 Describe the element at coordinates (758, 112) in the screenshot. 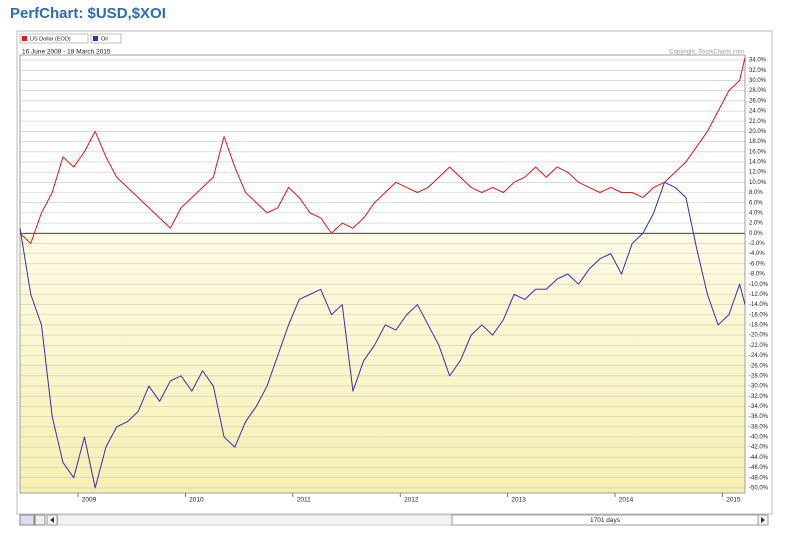

I see `y-tick-label: 24.0%` at that location.